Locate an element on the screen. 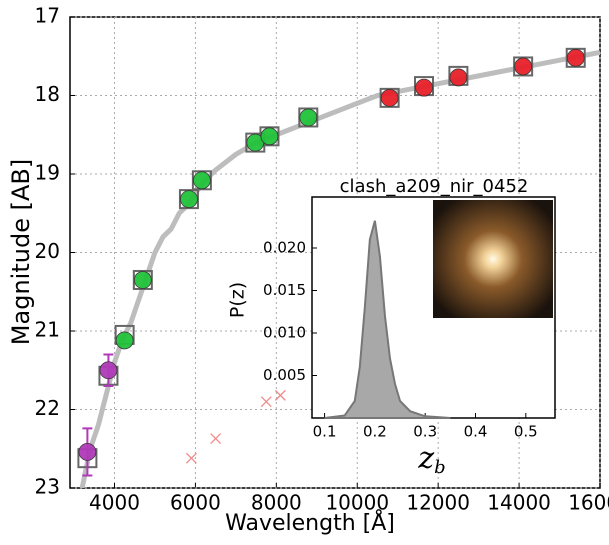 The width and height of the screenshot is (609, 545). x-tick-label: 0.1 is located at coordinates (325, 432).